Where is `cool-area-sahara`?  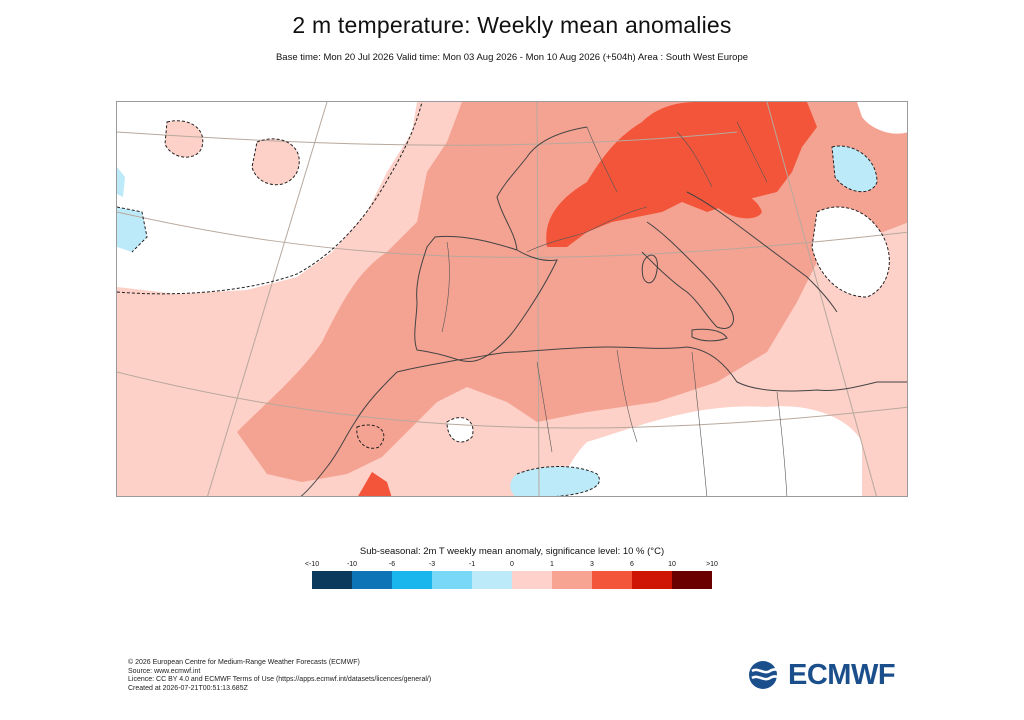 cool-area-sahara is located at coordinates (555, 481).